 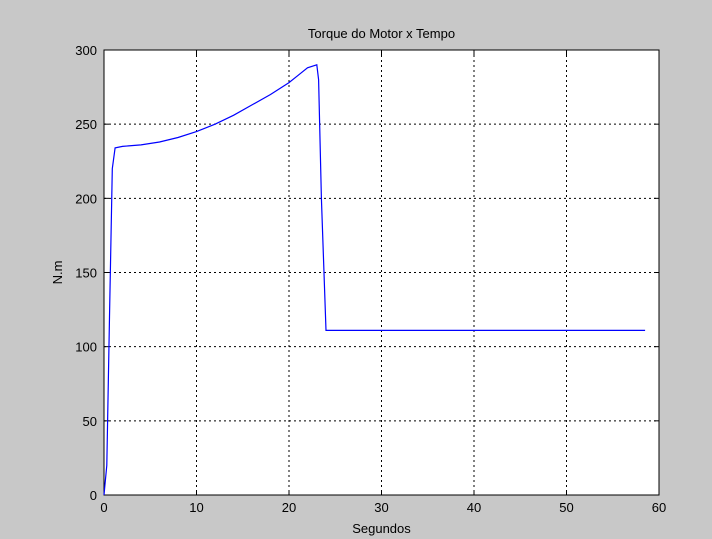 I want to click on x-tick-label: 30, so click(x=381, y=507).